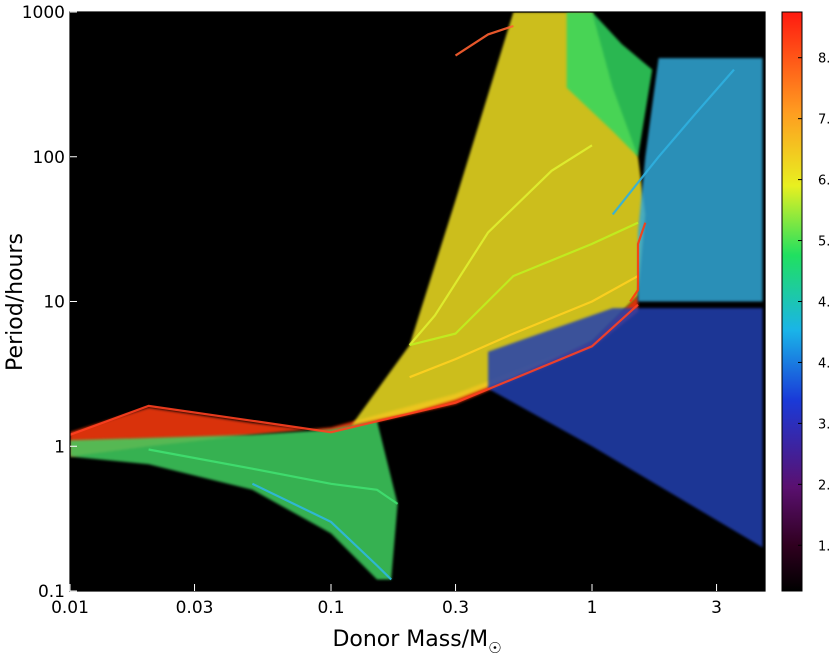 This screenshot has width=831, height=657. I want to click on y-tick-label: 0.1, so click(51, 592).